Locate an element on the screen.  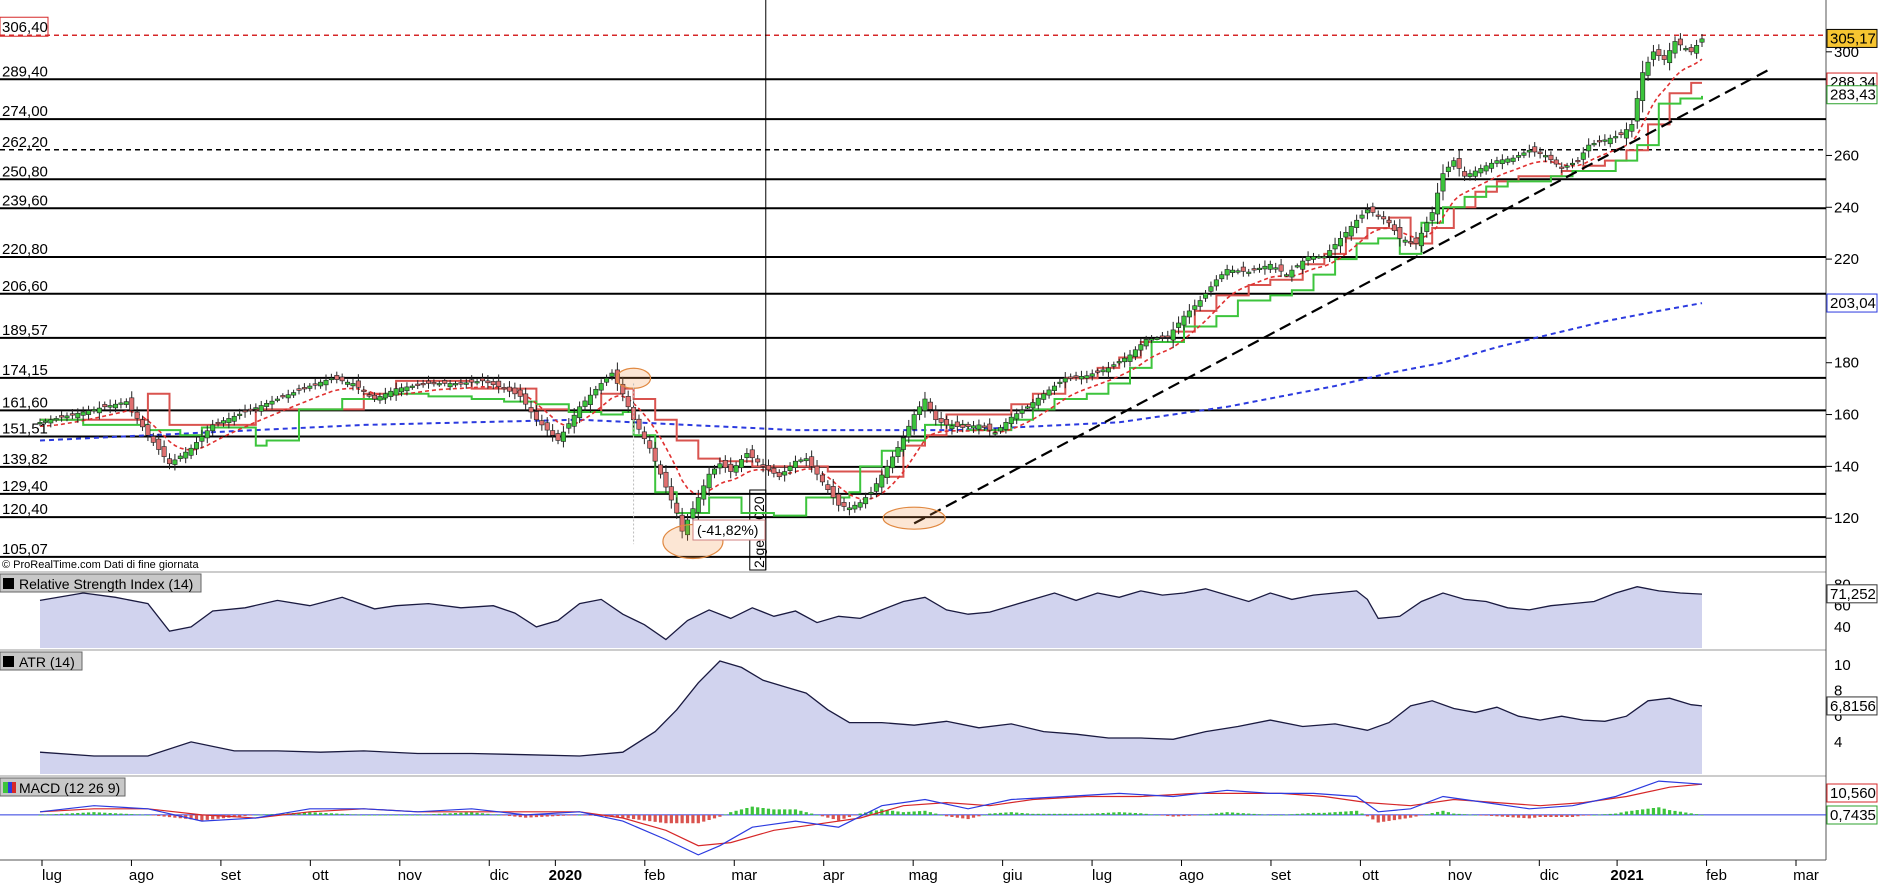
price-tick-label: 120 is located at coordinates (1846, 518).